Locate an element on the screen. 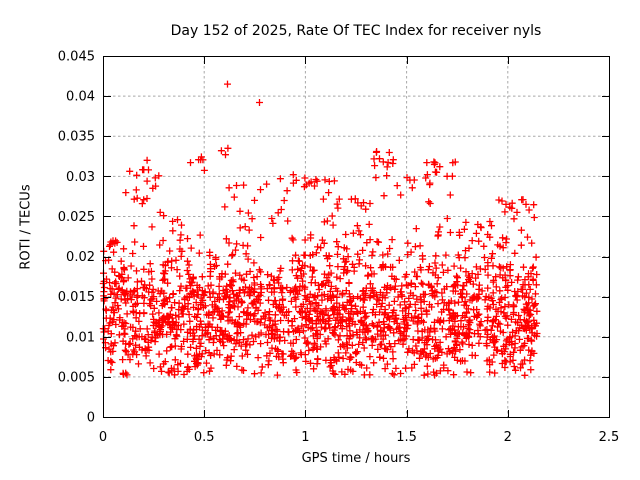 This screenshot has height=480, width=640. svg-text: 2 is located at coordinates (508, 437).